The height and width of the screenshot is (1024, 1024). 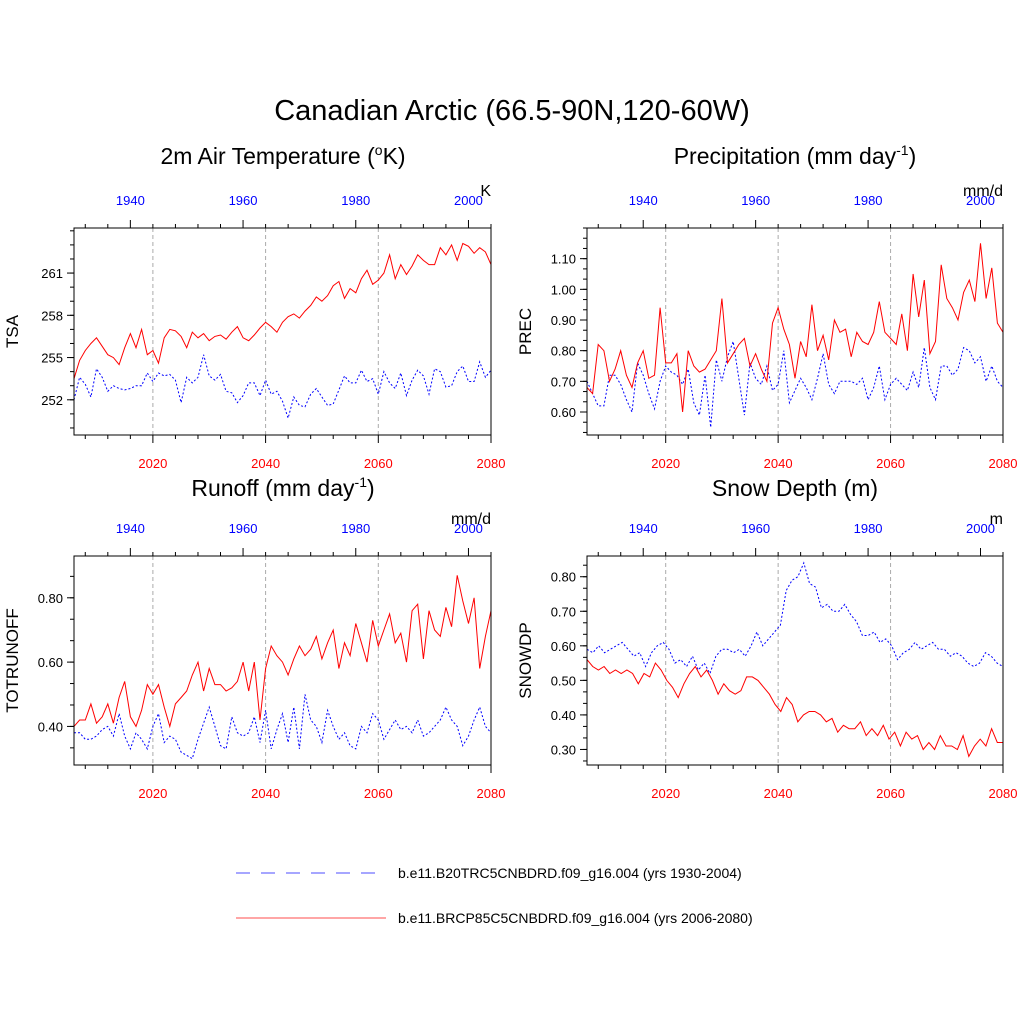 What do you see at coordinates (485, 191) in the screenshot?
I see `units-label: K` at bounding box center [485, 191].